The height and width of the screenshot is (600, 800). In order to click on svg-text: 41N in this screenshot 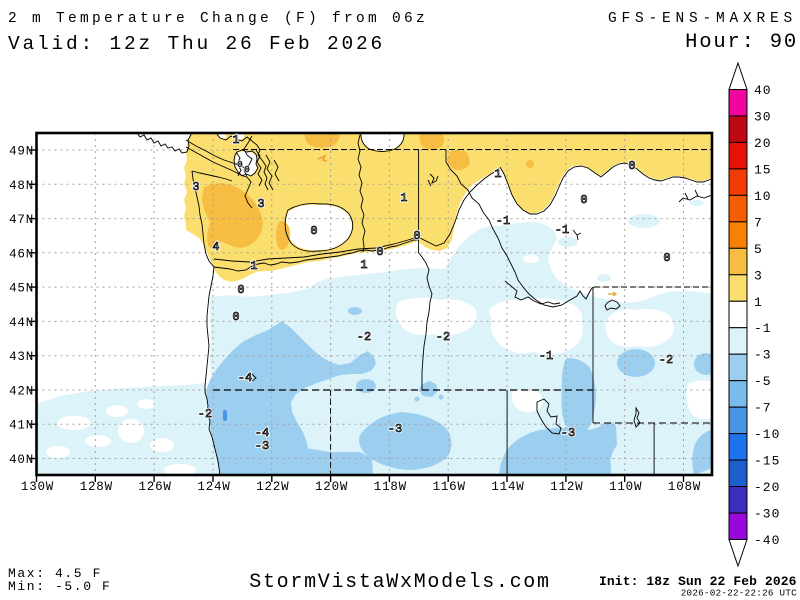, I will do `click(21, 426)`.